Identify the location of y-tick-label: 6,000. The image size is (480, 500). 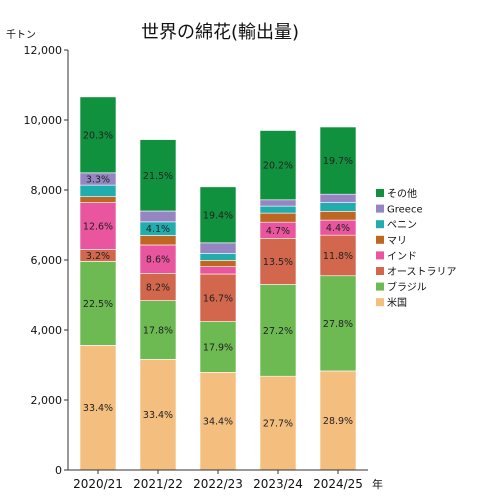
(47, 260).